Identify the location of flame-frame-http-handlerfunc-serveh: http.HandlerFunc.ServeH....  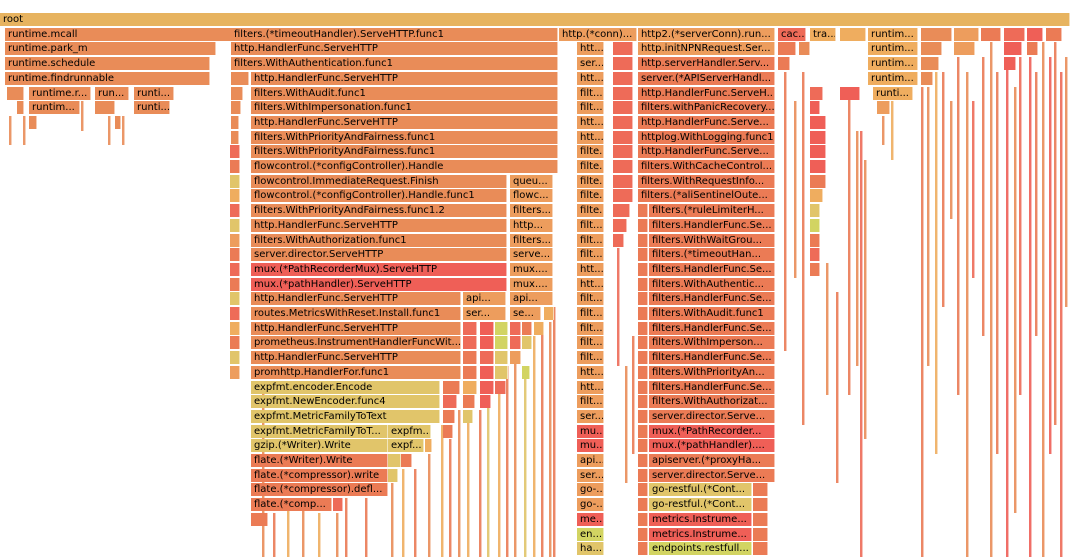
(706, 93).